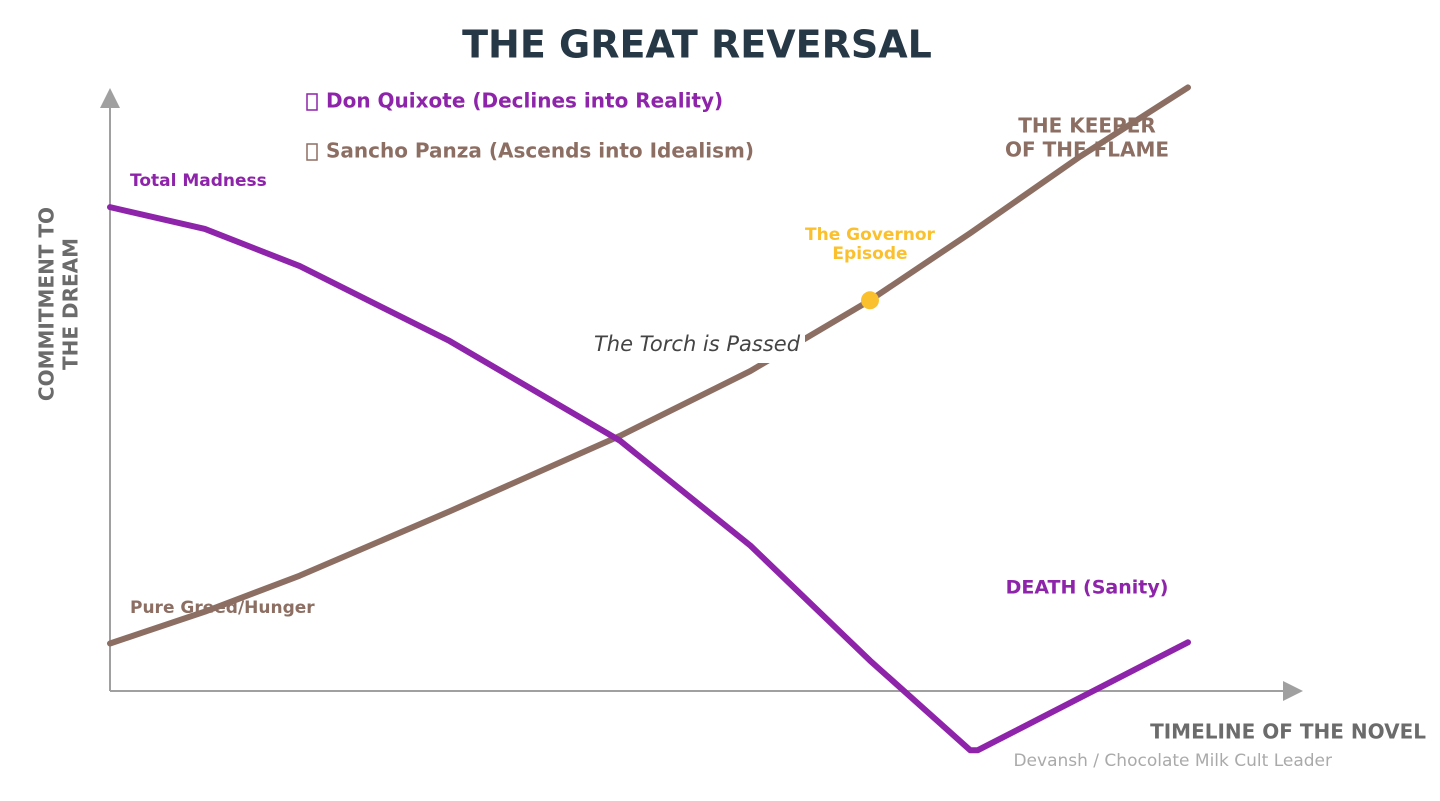  Describe the element at coordinates (697, 45) in the screenshot. I see `chart-title: THE GREAT REVERSAL` at that location.